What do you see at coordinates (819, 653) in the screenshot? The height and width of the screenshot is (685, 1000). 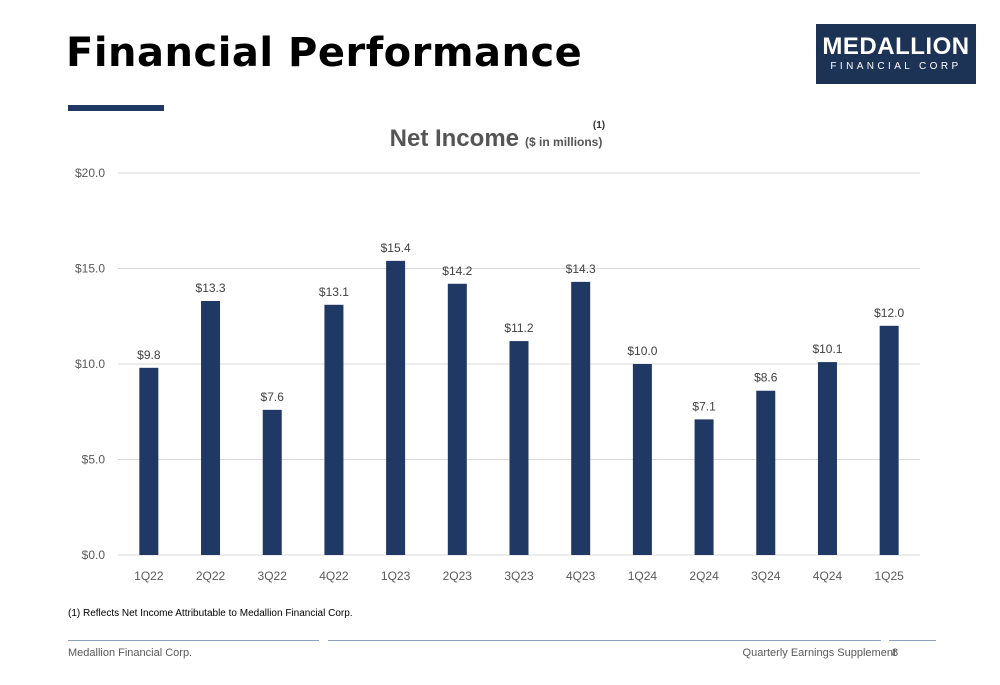 I see `footer-document-name: Quarterly Earnings Supplement` at bounding box center [819, 653].